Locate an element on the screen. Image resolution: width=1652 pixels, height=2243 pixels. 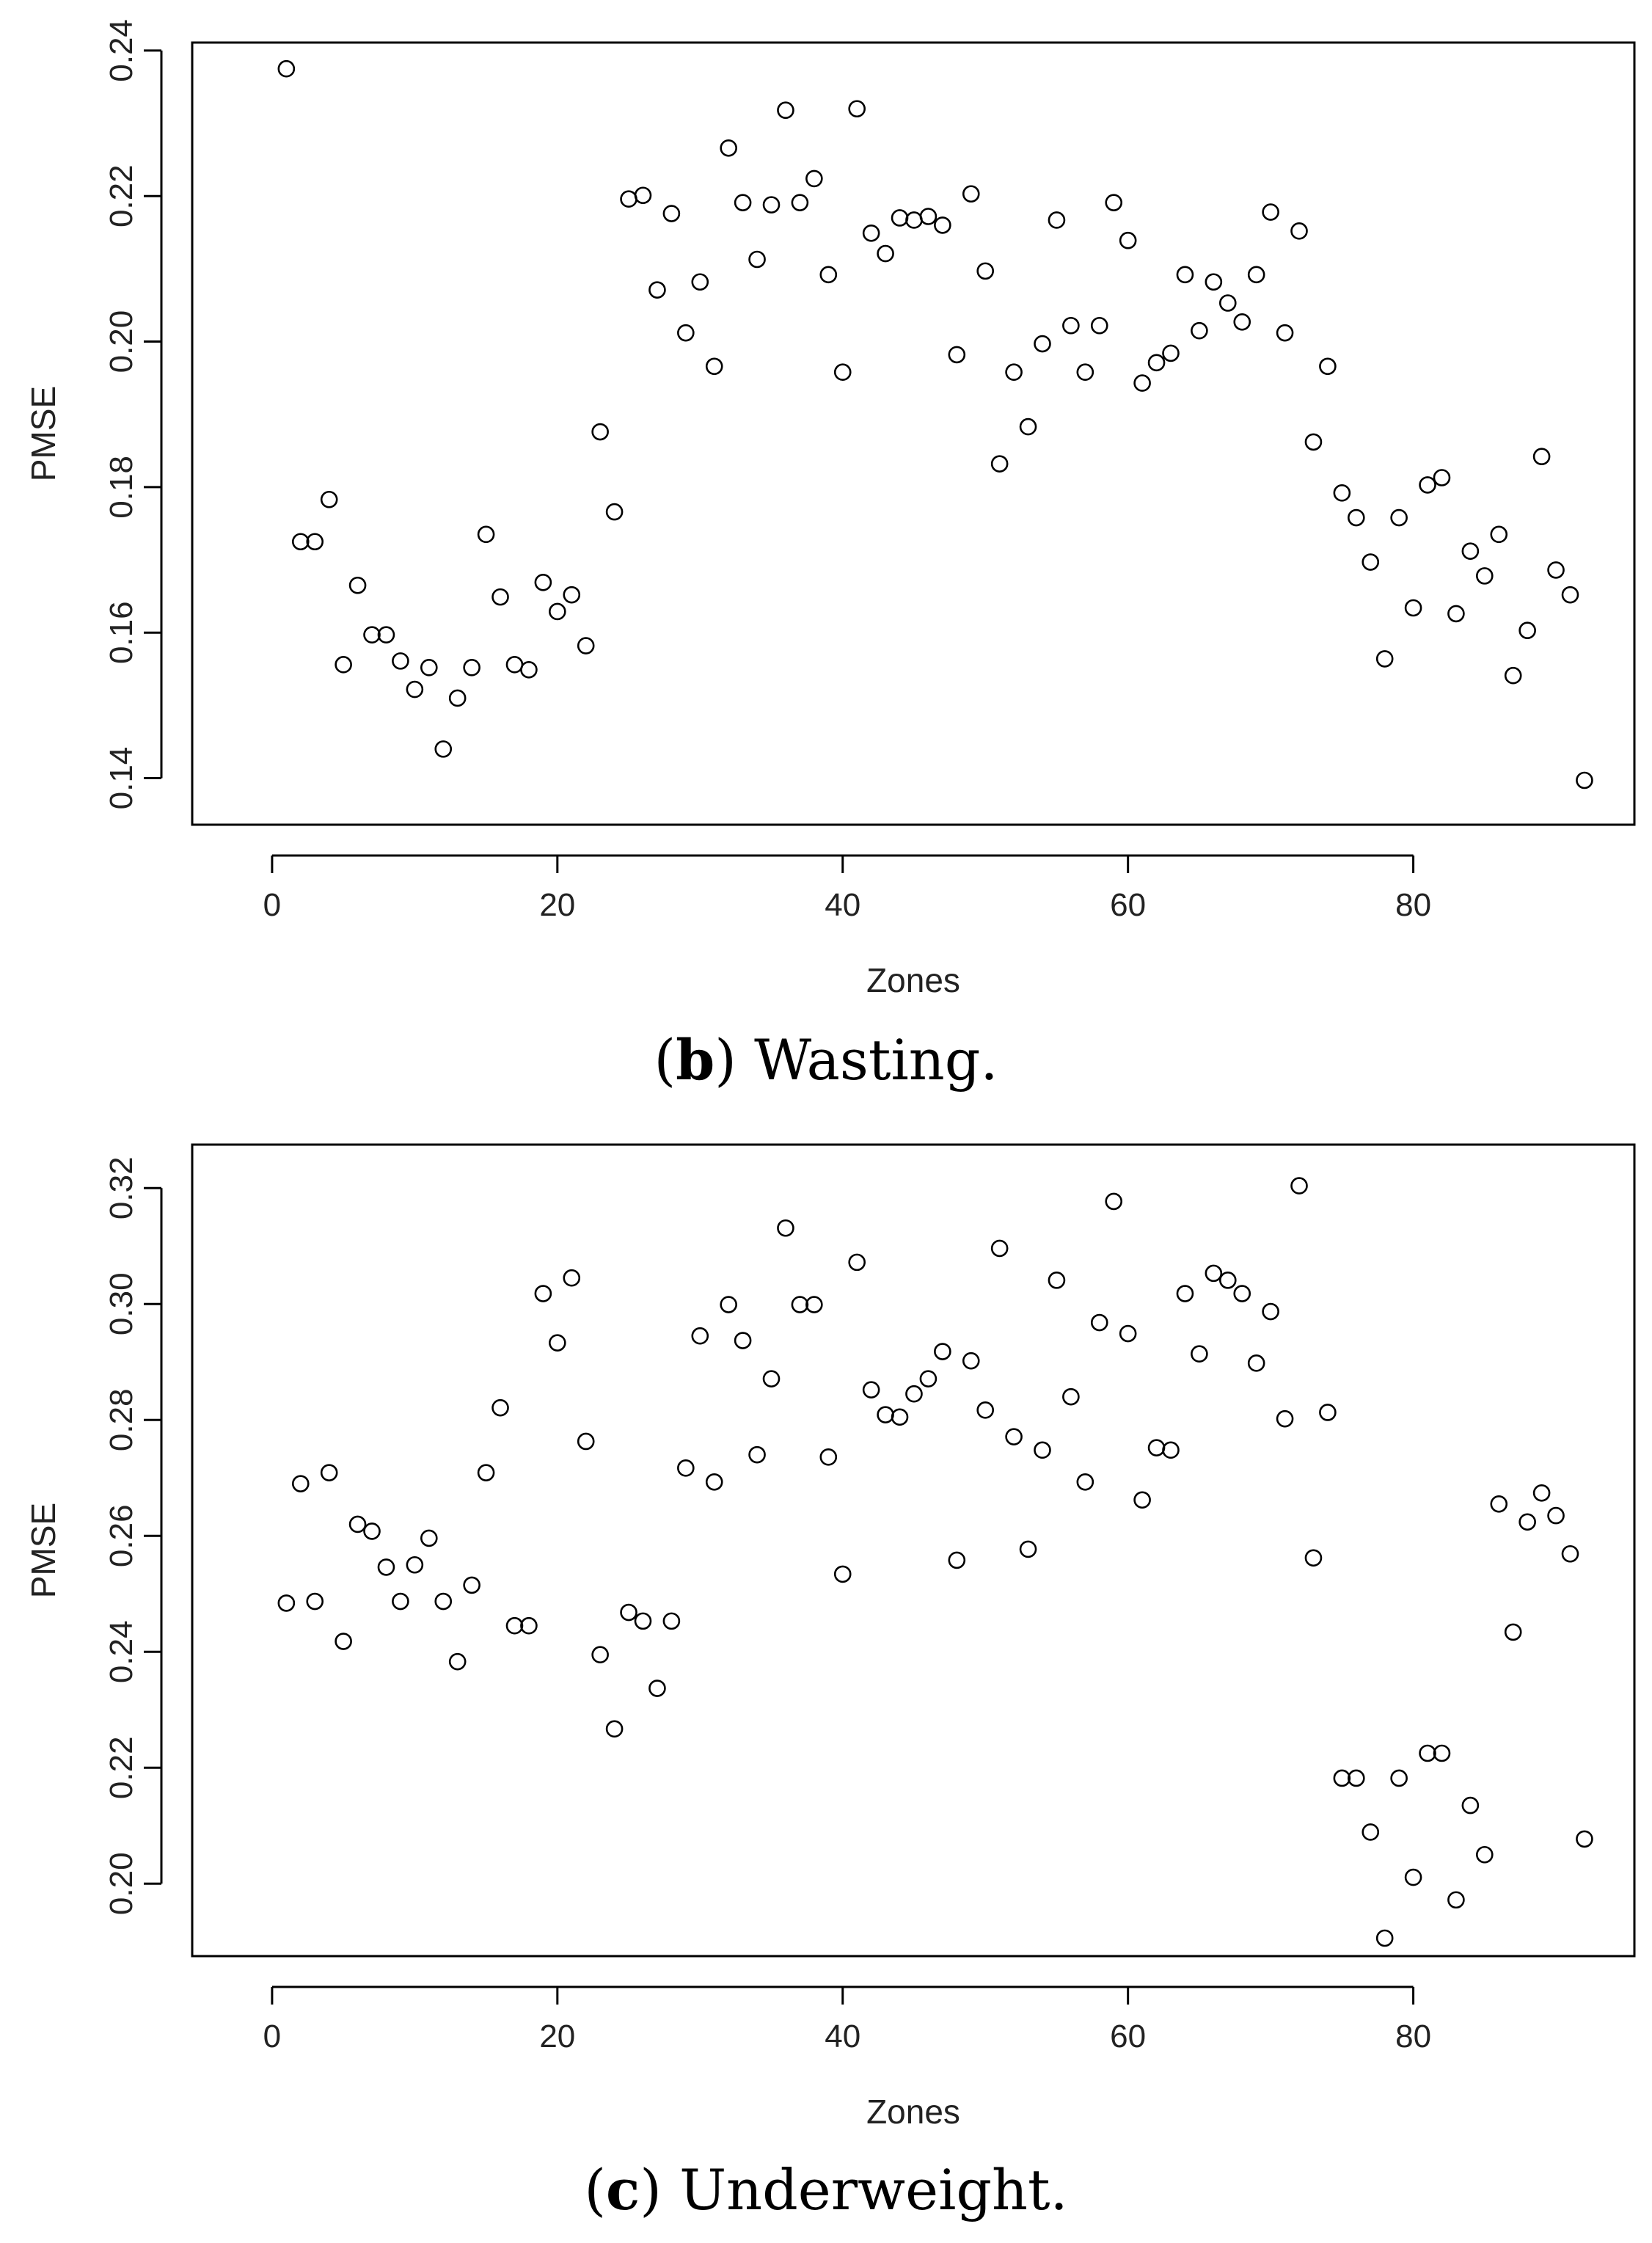
x-axis-title: Zones is located at coordinates (913, 2112).